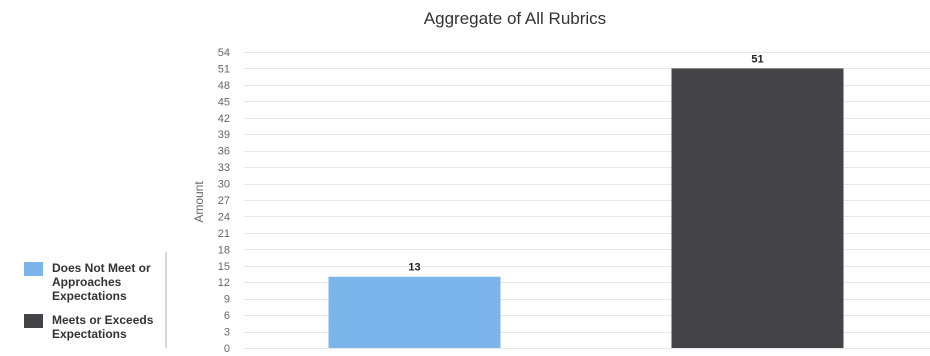 This screenshot has width=930, height=356. What do you see at coordinates (224, 135) in the screenshot?
I see `y-tick-label: 39` at bounding box center [224, 135].